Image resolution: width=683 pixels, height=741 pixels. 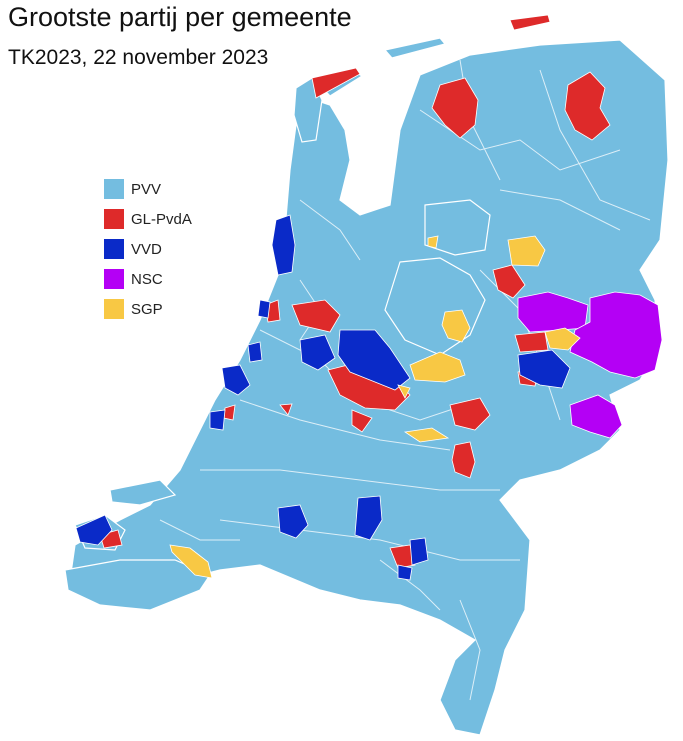 What do you see at coordinates (137, 585) in the screenshot?
I see `zeeuws-vlaanderen-region` at bounding box center [137, 585].